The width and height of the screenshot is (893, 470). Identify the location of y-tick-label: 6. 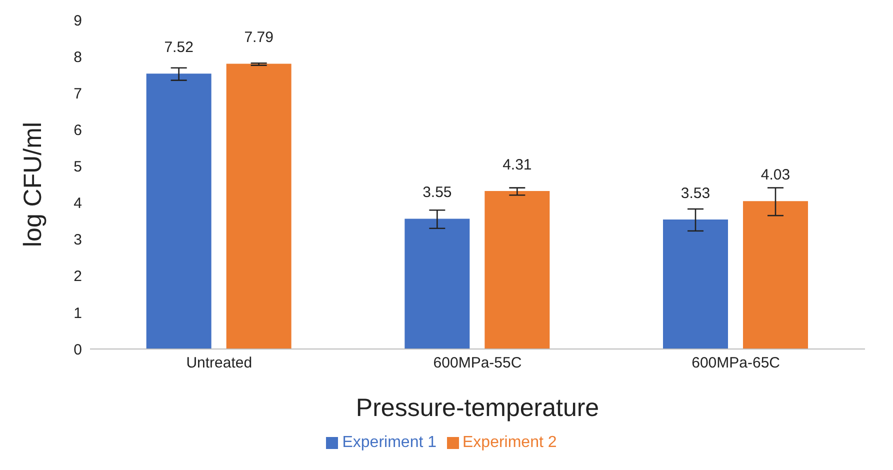
(78, 130).